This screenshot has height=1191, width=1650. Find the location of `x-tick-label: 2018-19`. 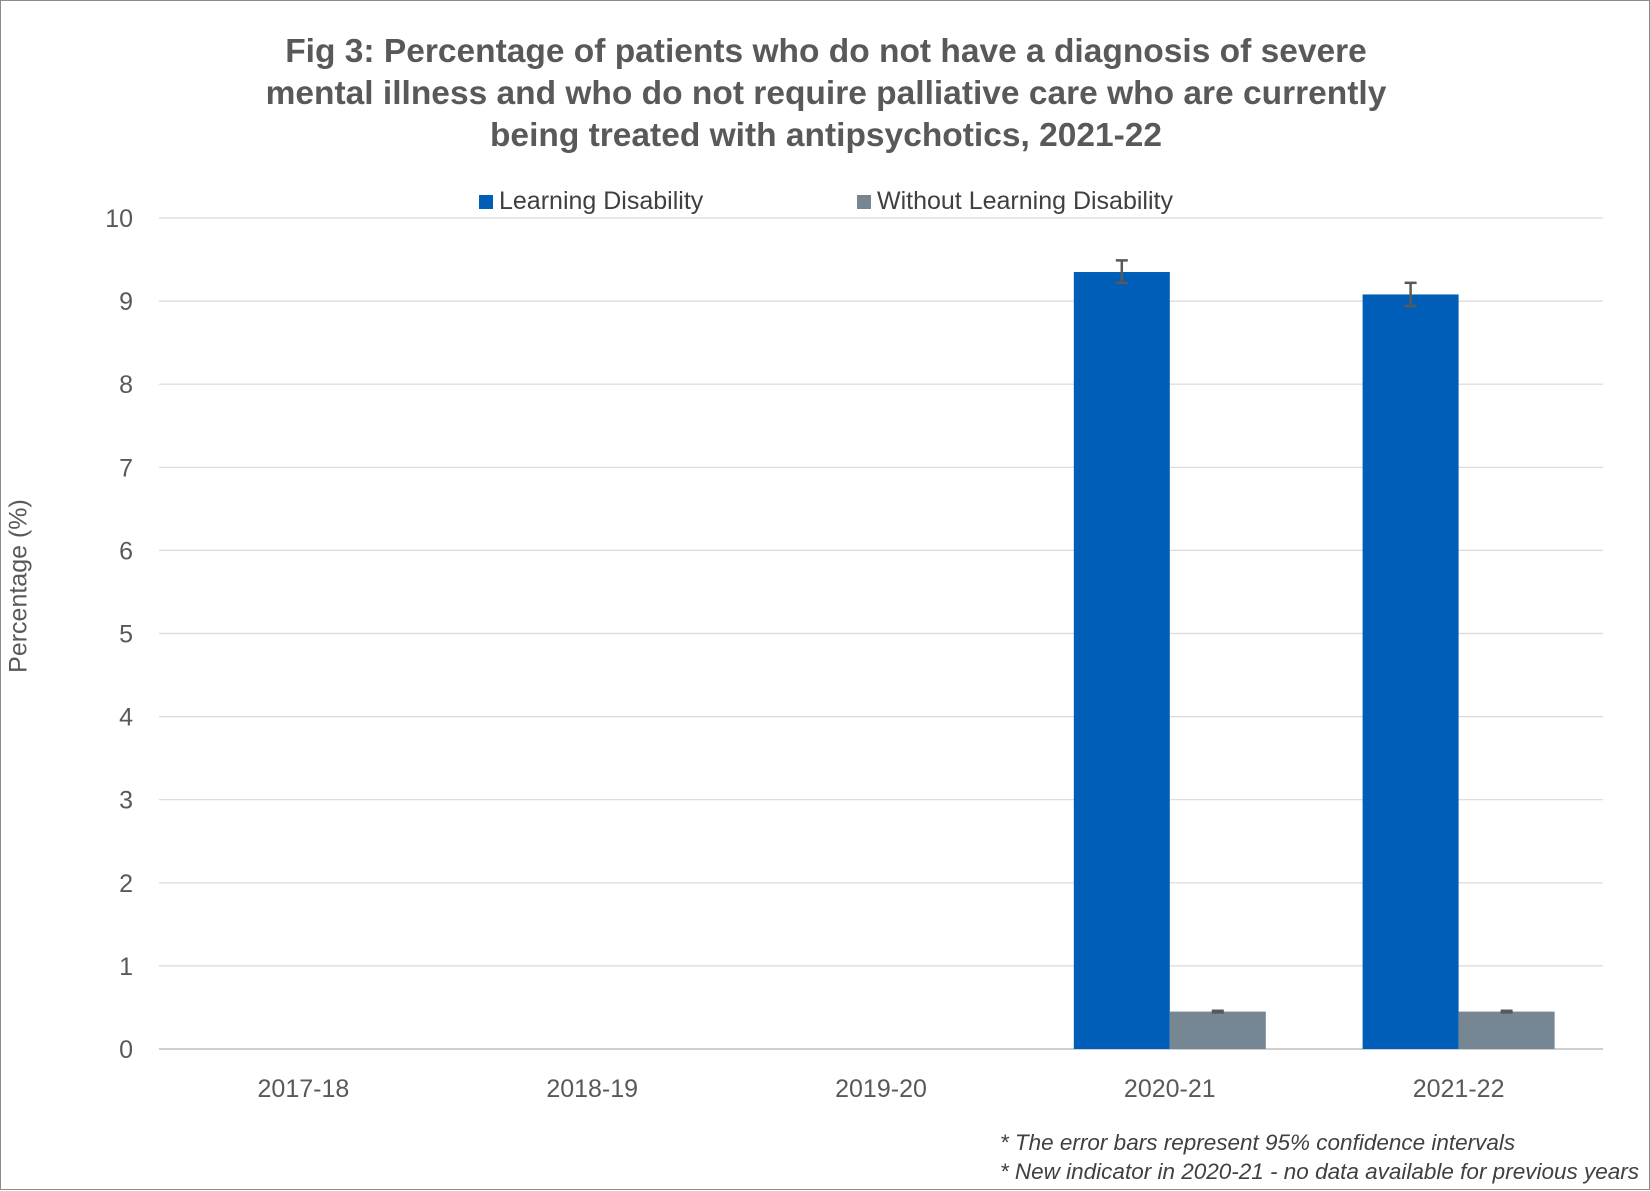

x-tick-label: 2018-19 is located at coordinates (592, 1089).